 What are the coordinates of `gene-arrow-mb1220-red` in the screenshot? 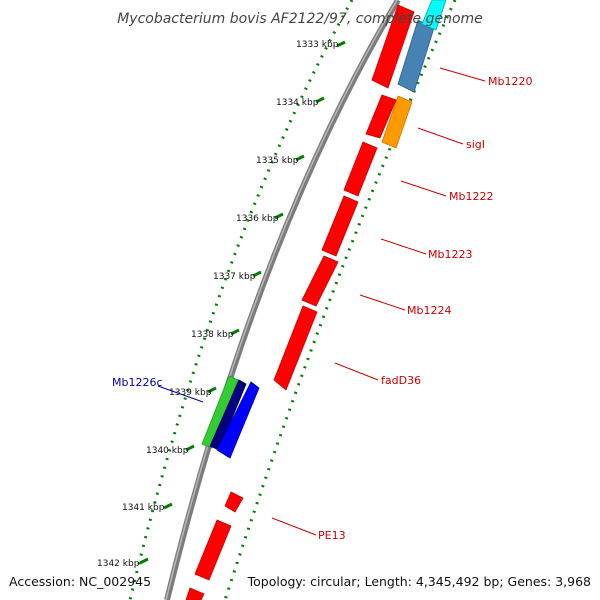 It's located at (393, 46).